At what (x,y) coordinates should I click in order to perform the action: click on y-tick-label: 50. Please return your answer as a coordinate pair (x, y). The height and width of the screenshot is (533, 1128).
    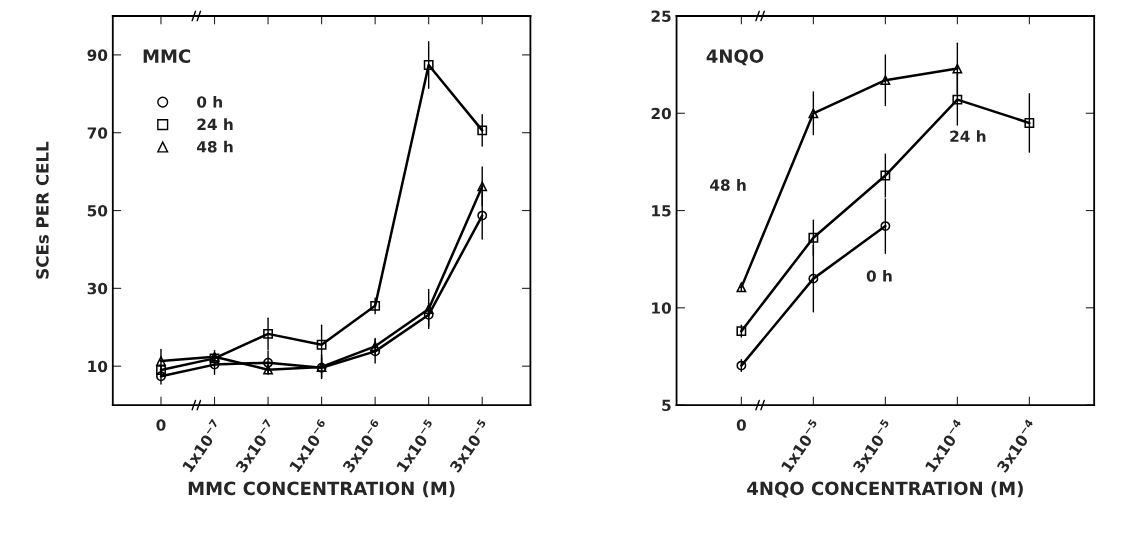
    Looking at the image, I should click on (97, 211).